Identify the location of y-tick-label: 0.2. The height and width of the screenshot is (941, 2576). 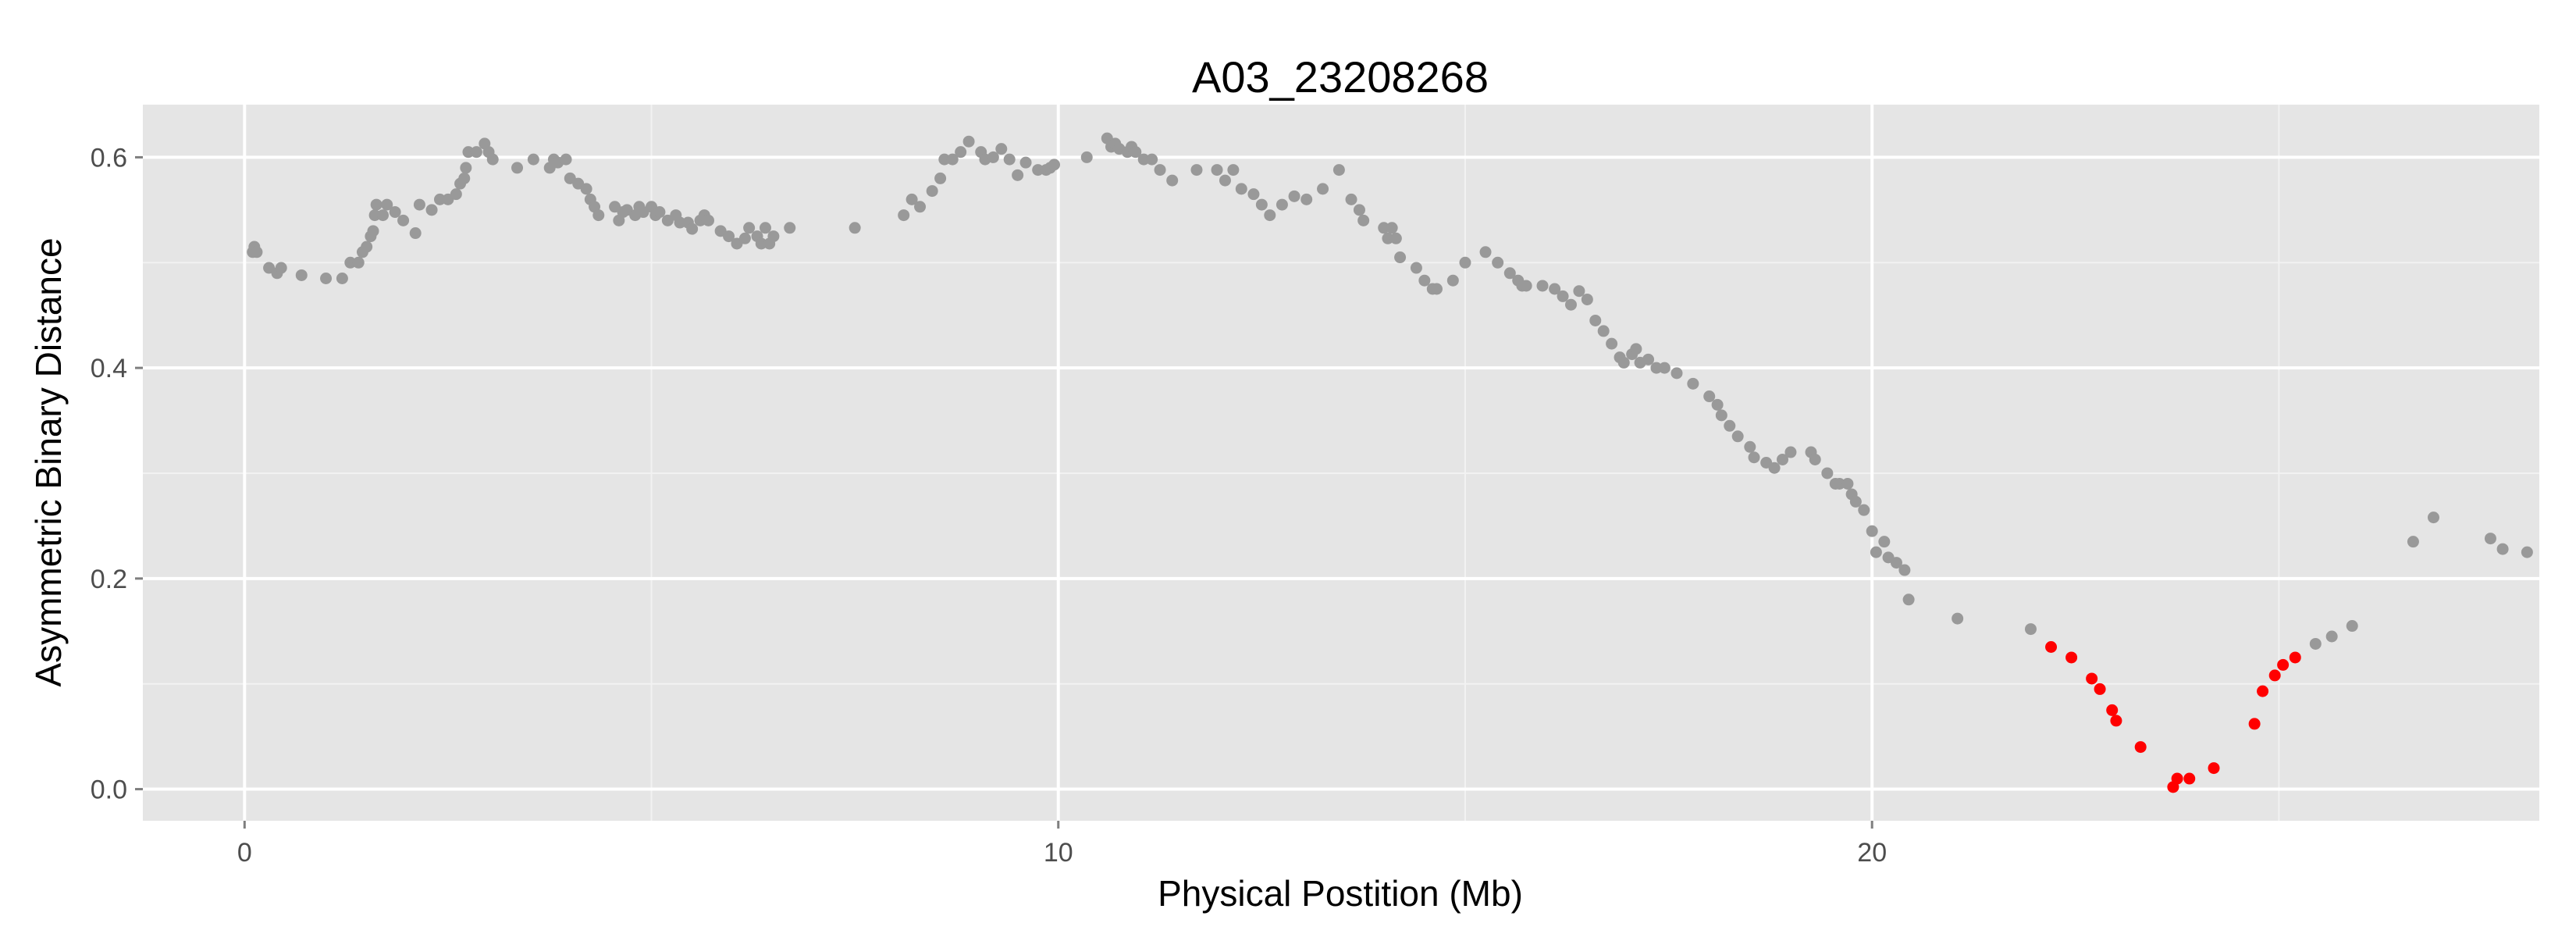
(109, 580).